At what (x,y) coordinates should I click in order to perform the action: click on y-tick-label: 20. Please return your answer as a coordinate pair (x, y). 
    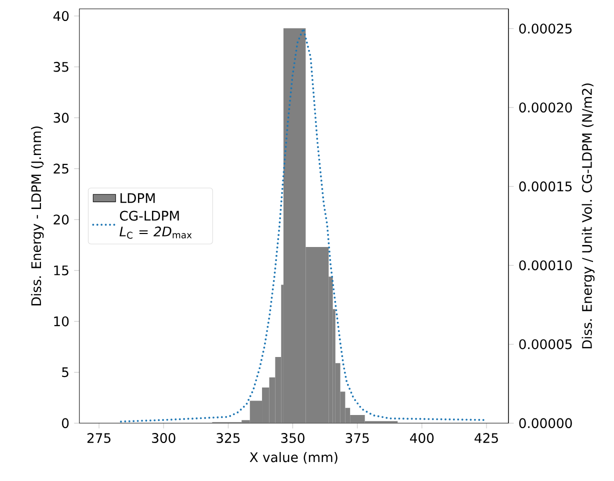
    Looking at the image, I should click on (61, 219).